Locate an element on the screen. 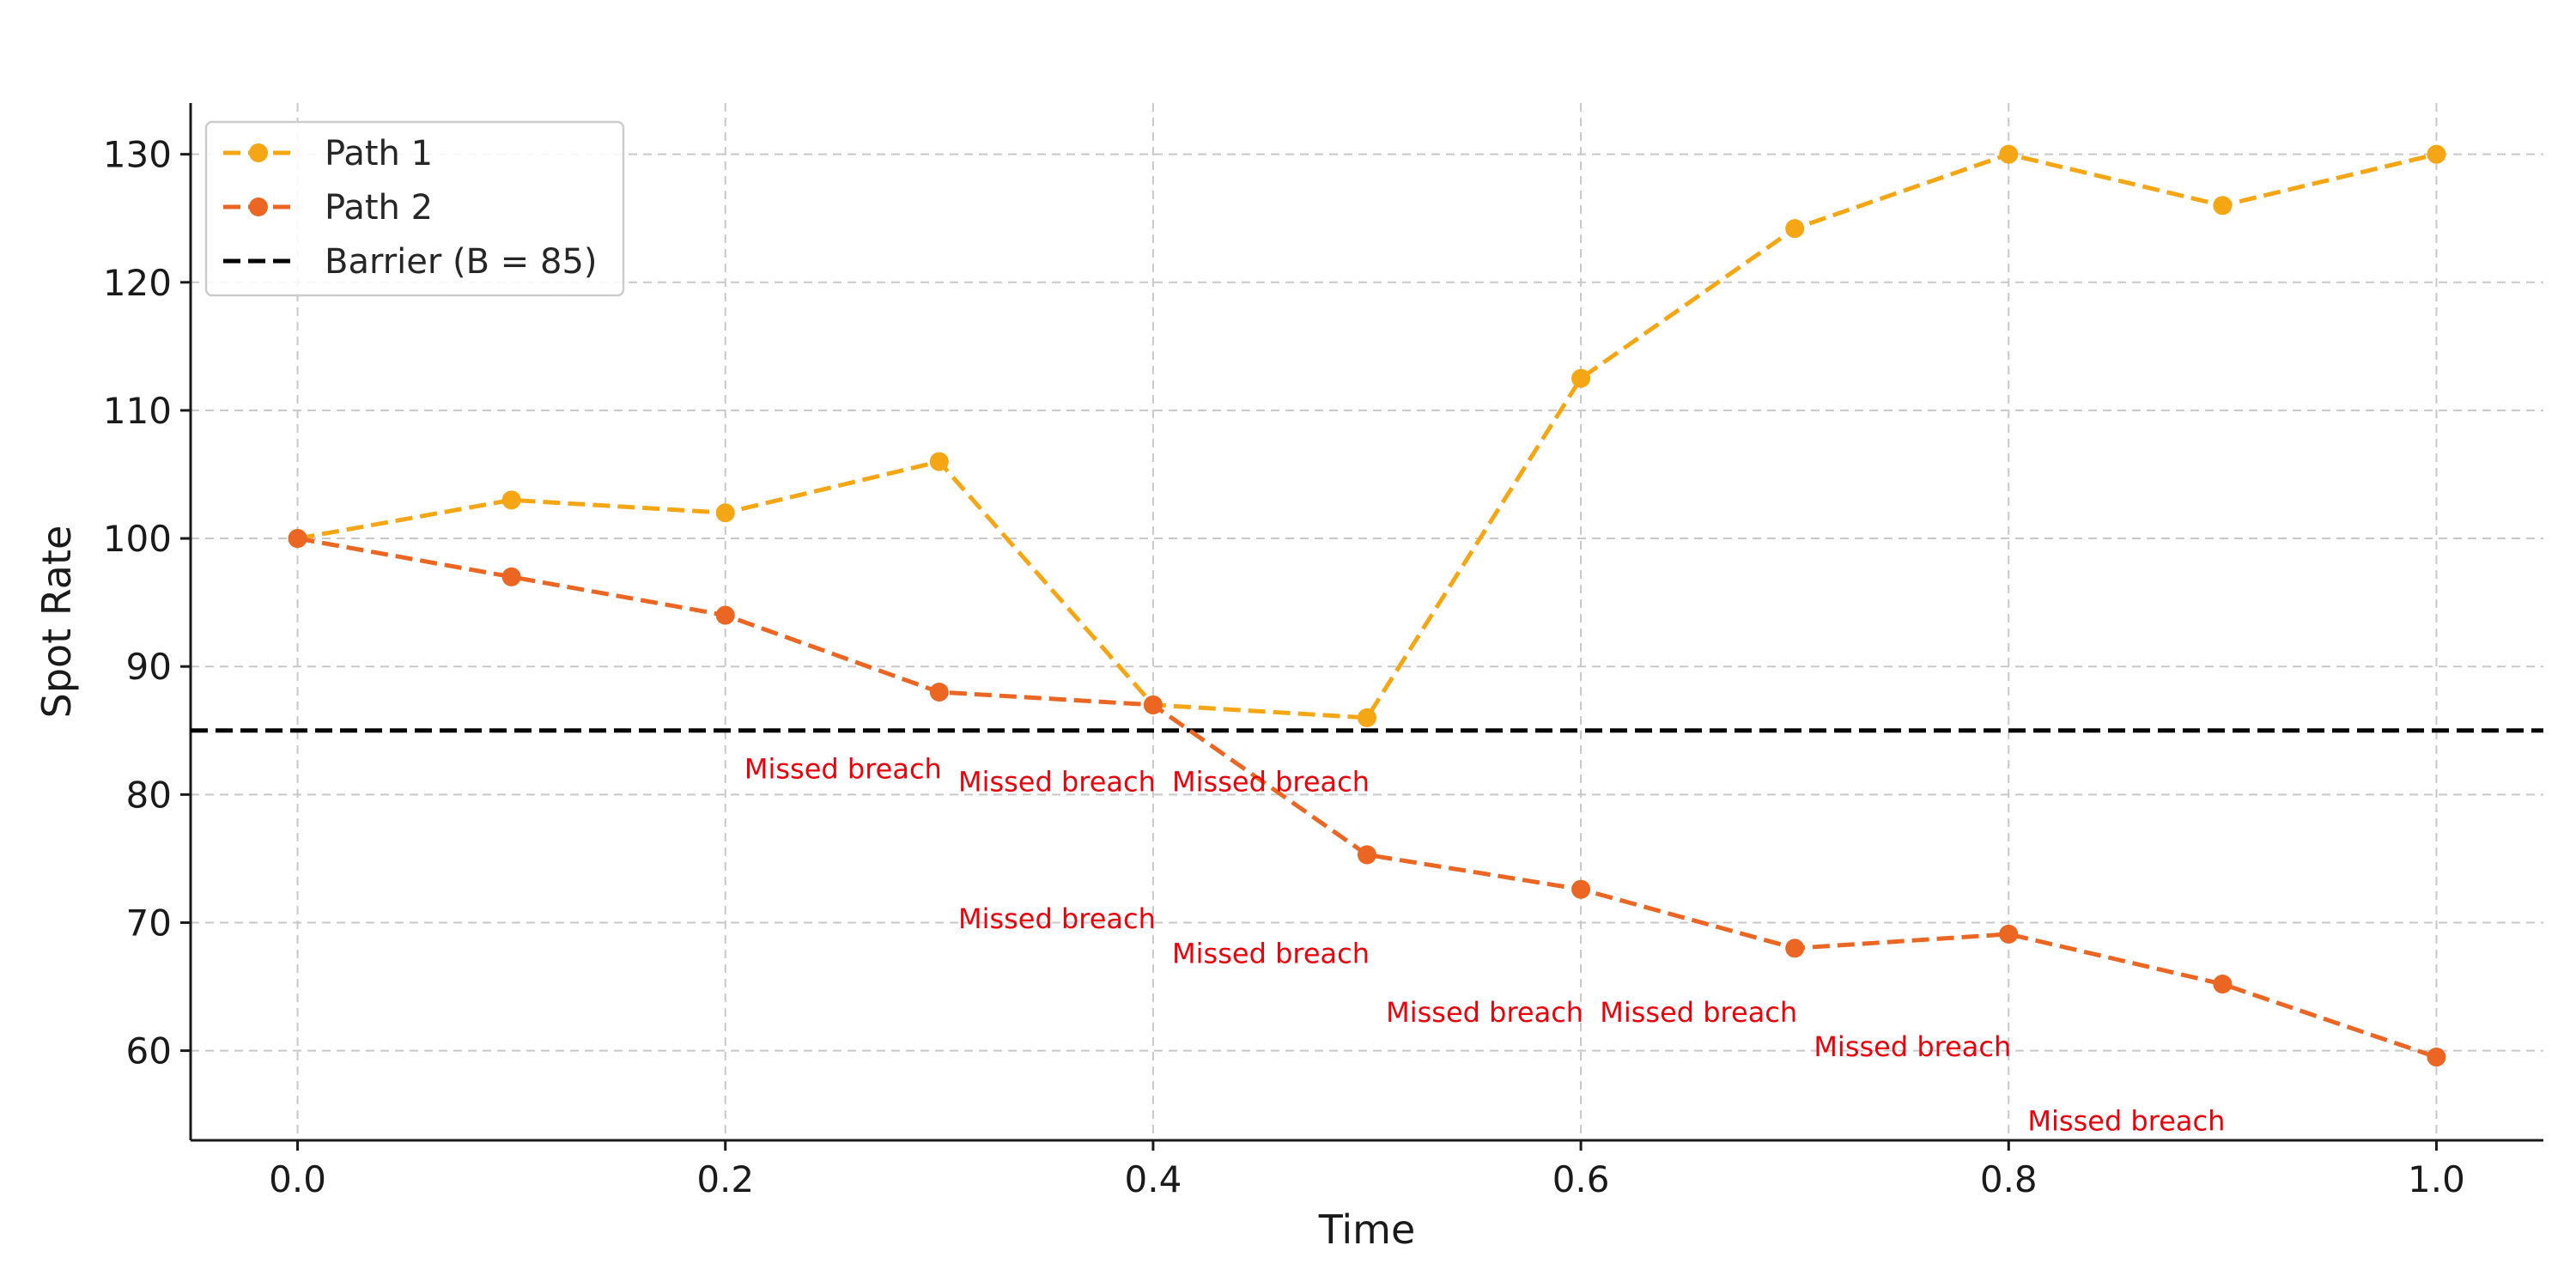  x-tick-label: 1.0 is located at coordinates (2436, 1179).